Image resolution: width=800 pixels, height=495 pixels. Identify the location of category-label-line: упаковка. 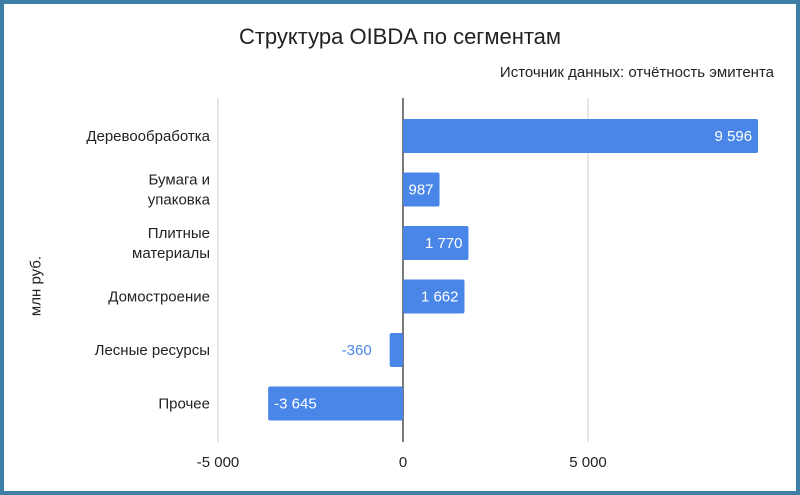
(179, 200).